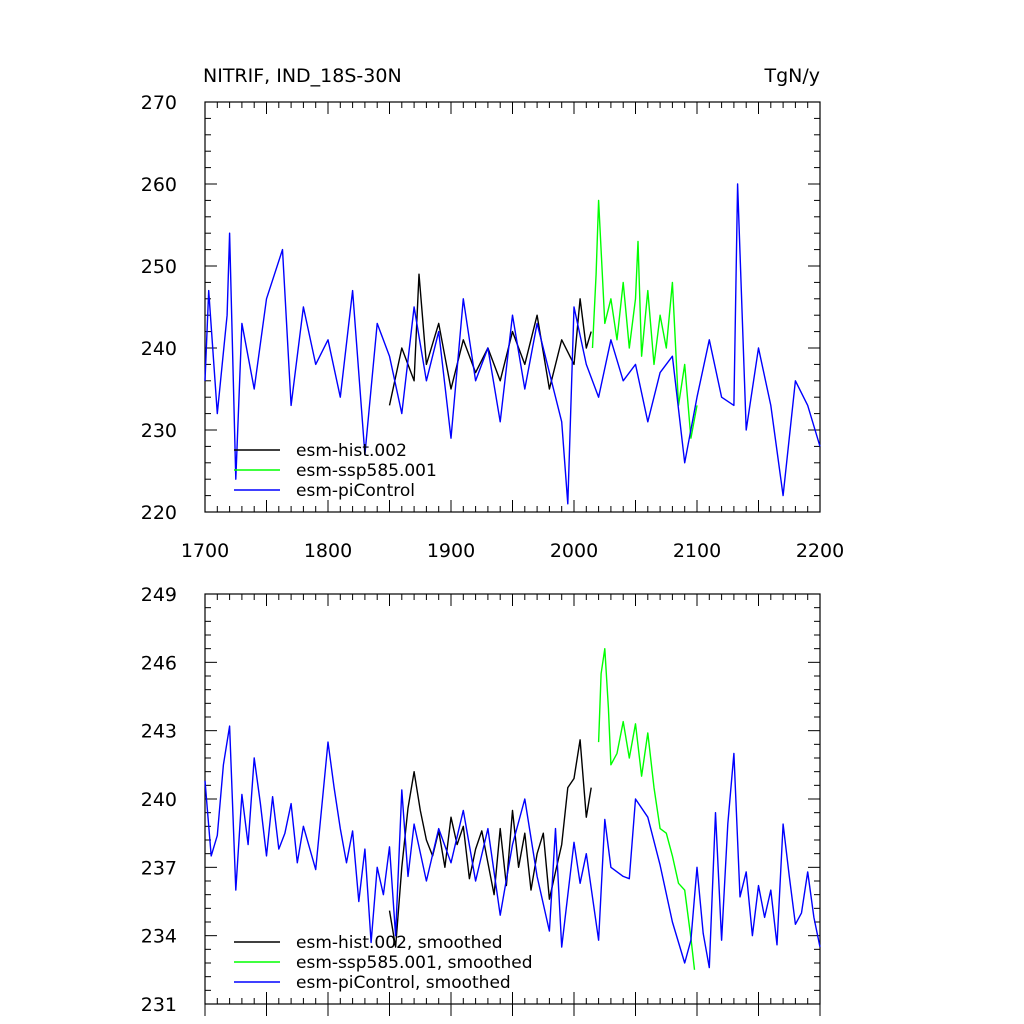 The image size is (1024, 1024). Describe the element at coordinates (403, 983) in the screenshot. I see `legend-label-esm-picontrol-smoothed: esm-piControl, smoothed` at that location.